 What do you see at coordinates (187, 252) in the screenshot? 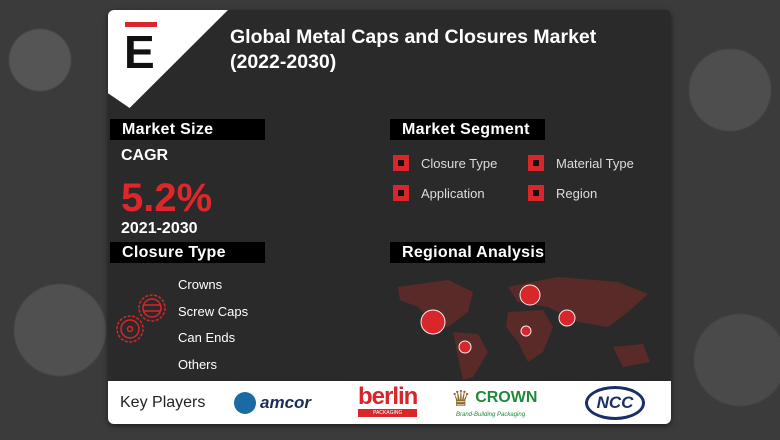
I see `closure-type-header: Closure Type` at bounding box center [187, 252].